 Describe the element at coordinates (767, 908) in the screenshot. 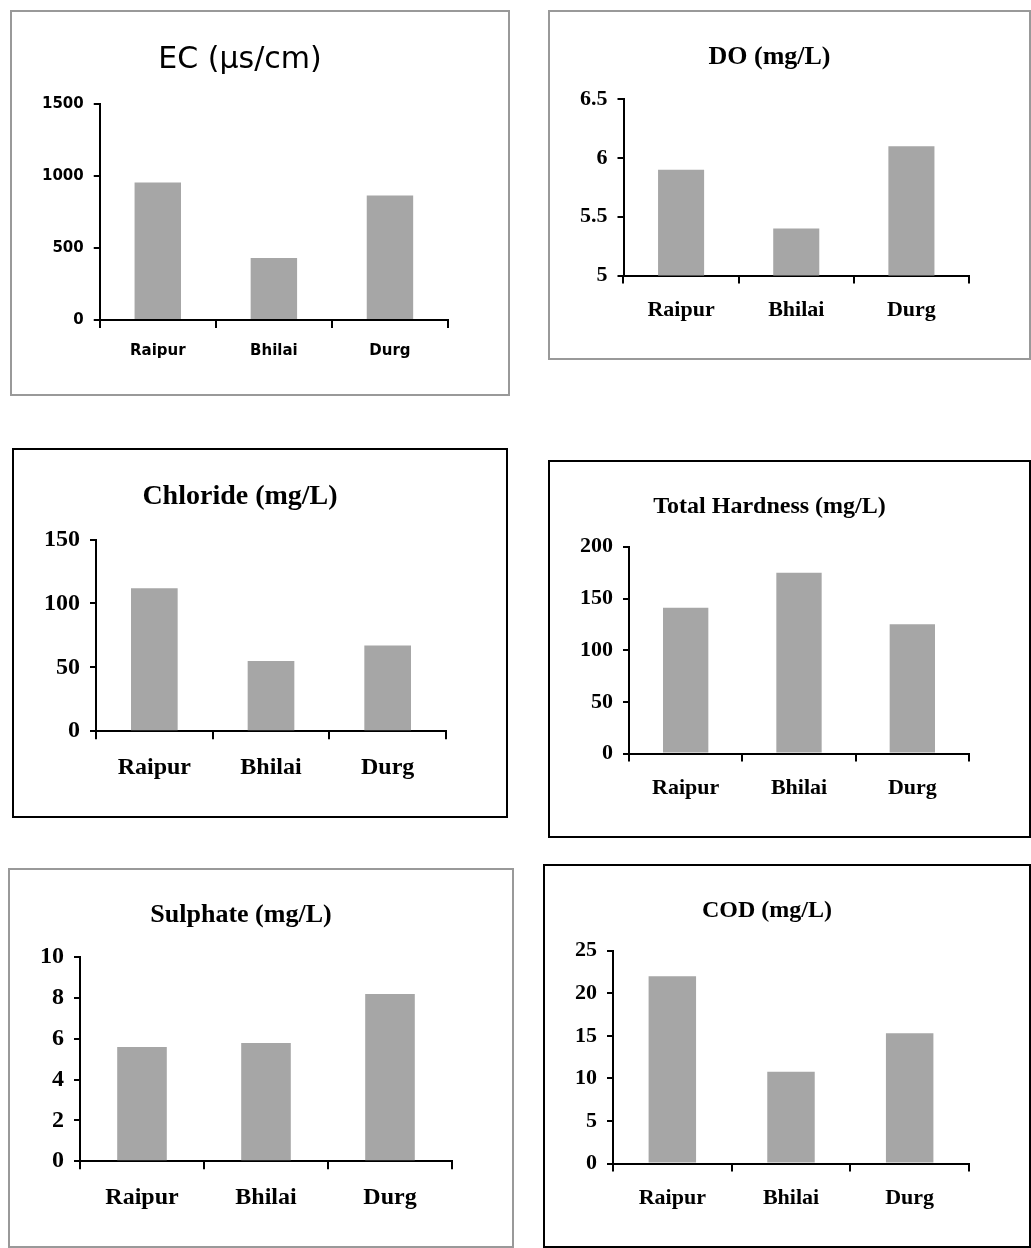

I see `chart-title: COD (mg/L)` at that location.